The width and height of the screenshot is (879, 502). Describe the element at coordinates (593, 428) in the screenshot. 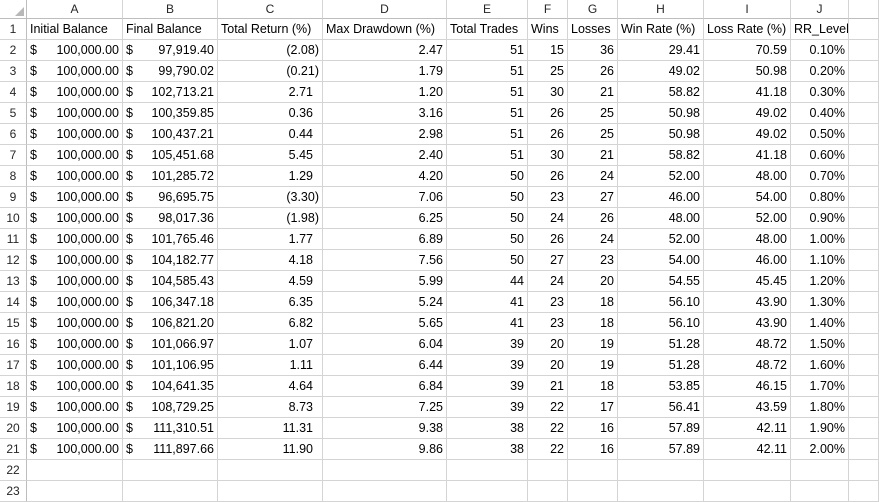

I see `cell-g20: 16` at that location.